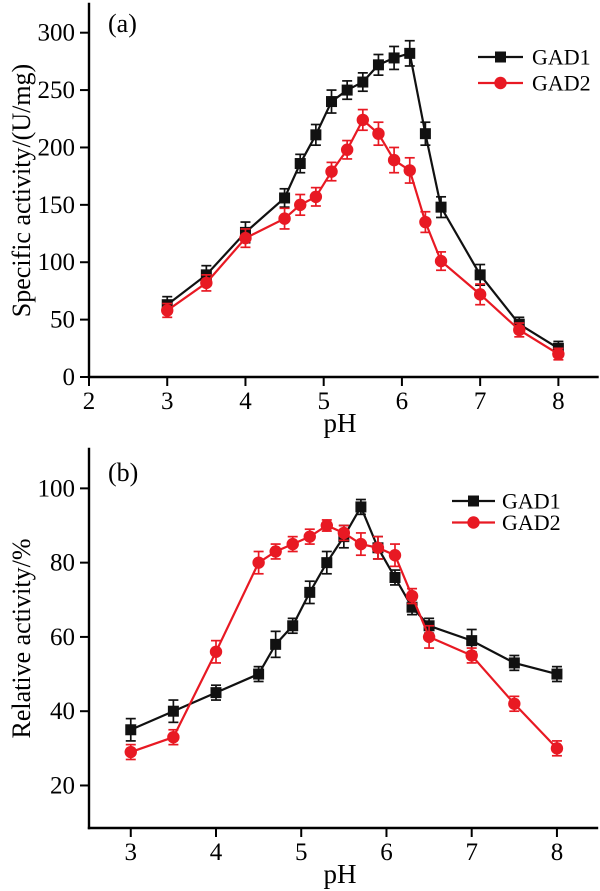 The image size is (600, 891). I want to click on y-tick-label: 250, so click(57, 90).